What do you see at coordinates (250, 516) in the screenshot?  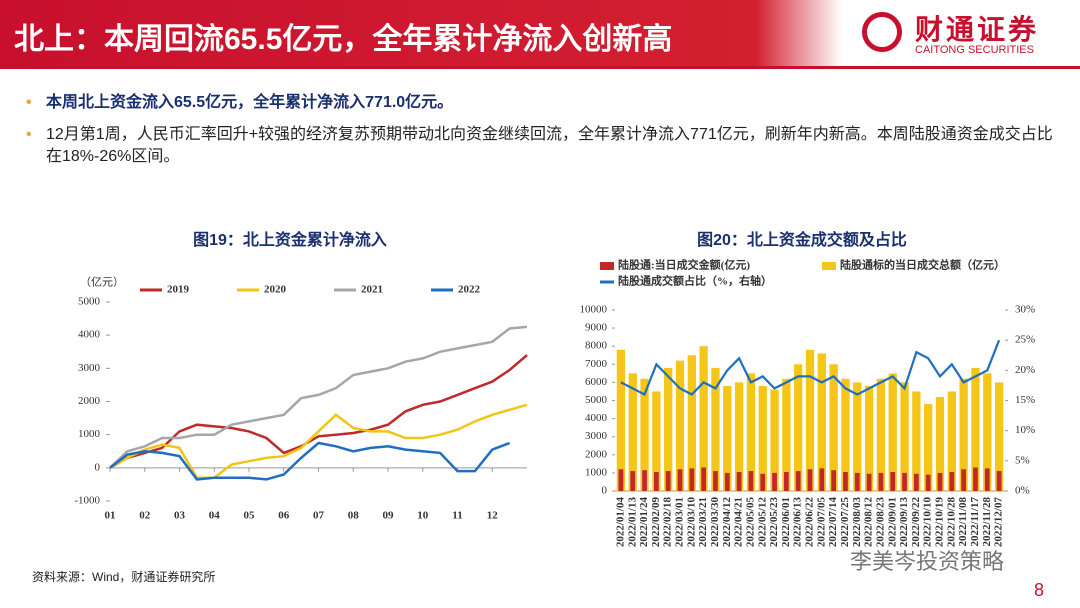 I see `x-tick-label: 05` at bounding box center [250, 516].